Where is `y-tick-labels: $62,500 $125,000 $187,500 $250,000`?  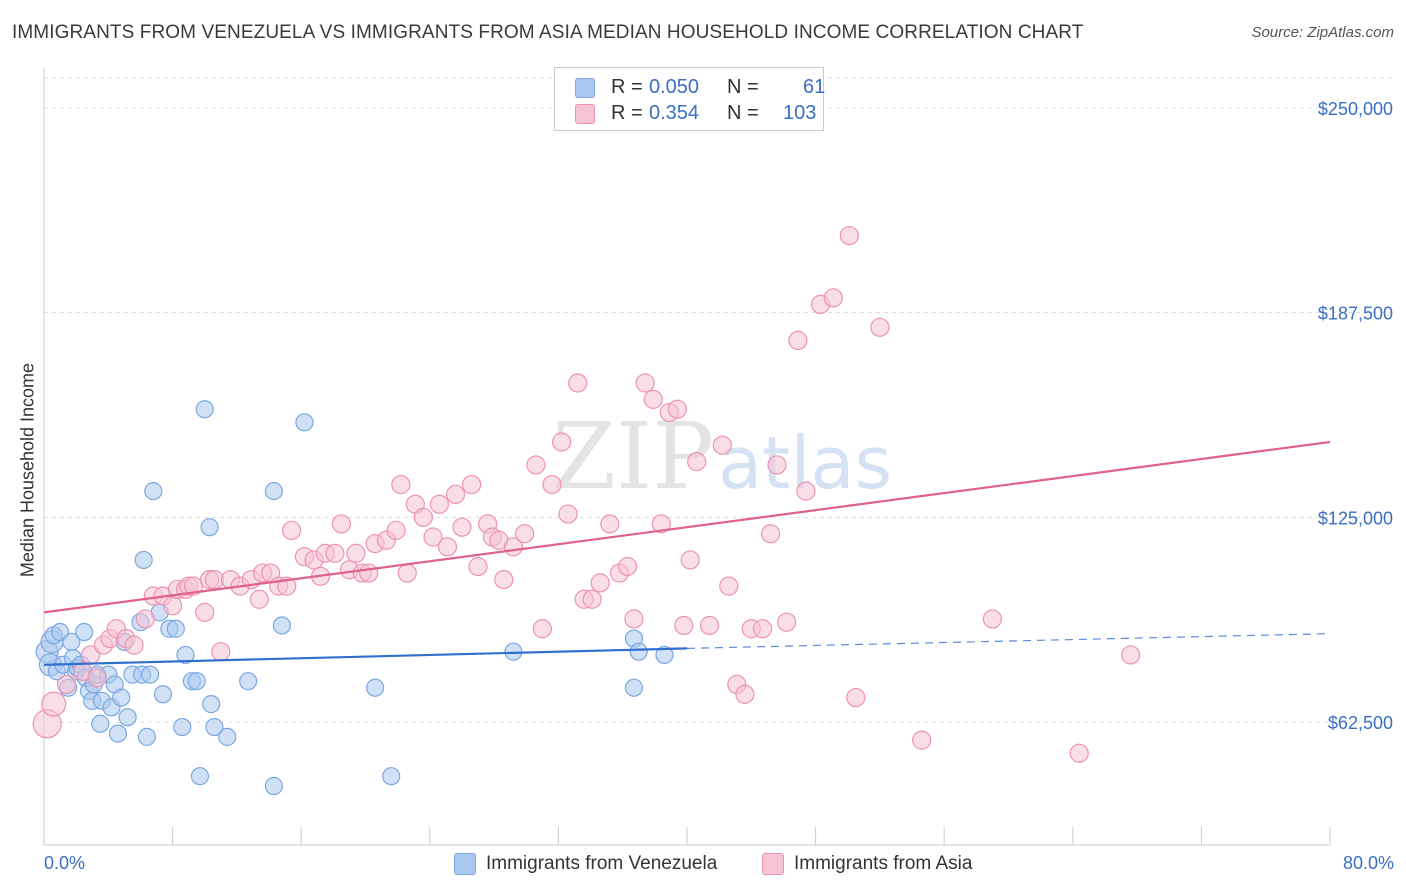 y-tick-labels: $62,500 $125,000 $187,500 $250,000 is located at coordinates (1355, 416).